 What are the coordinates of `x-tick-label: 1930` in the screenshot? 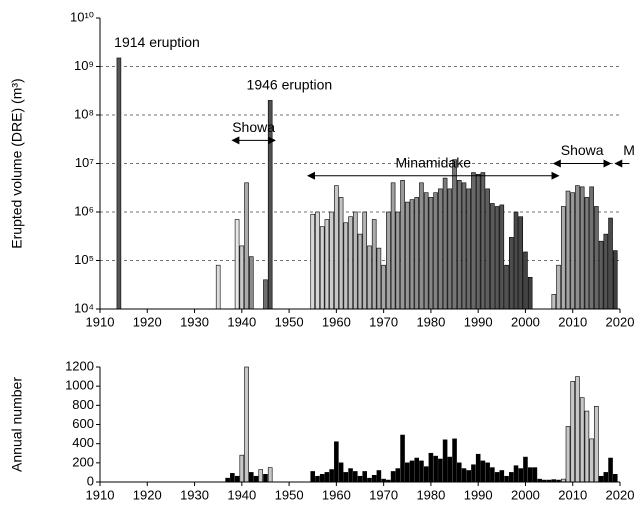 It's located at (194, 494).